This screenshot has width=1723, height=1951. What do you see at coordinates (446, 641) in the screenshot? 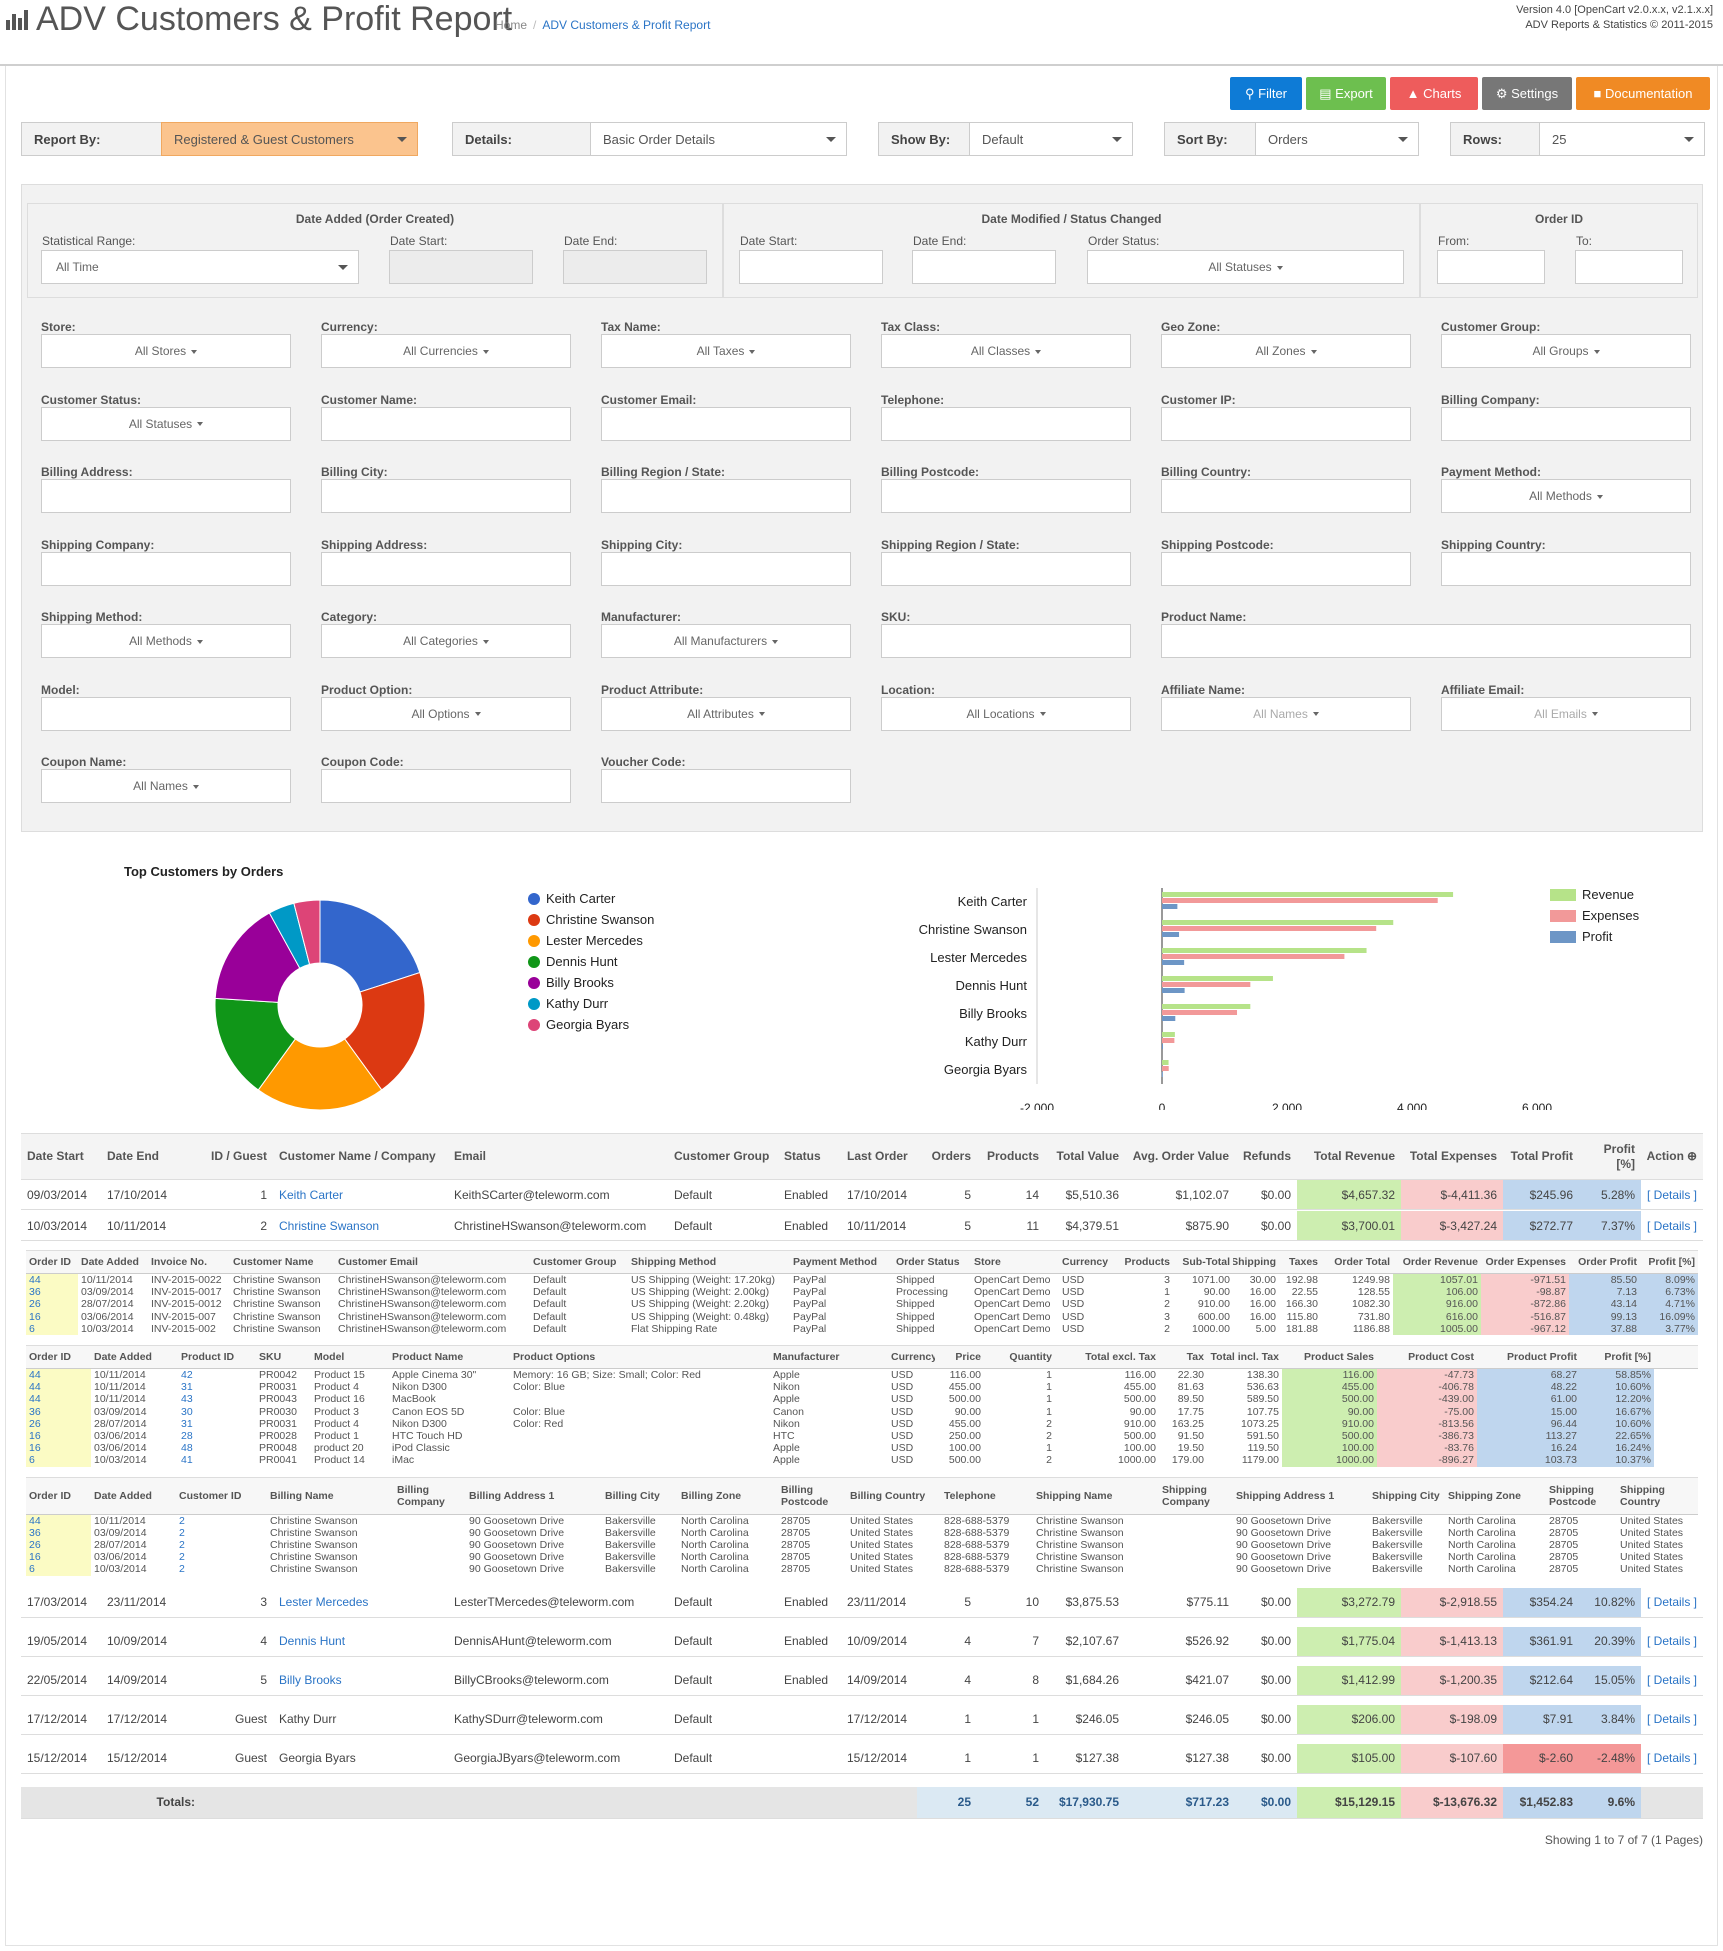
I see `filter-select: All Categories` at bounding box center [446, 641].